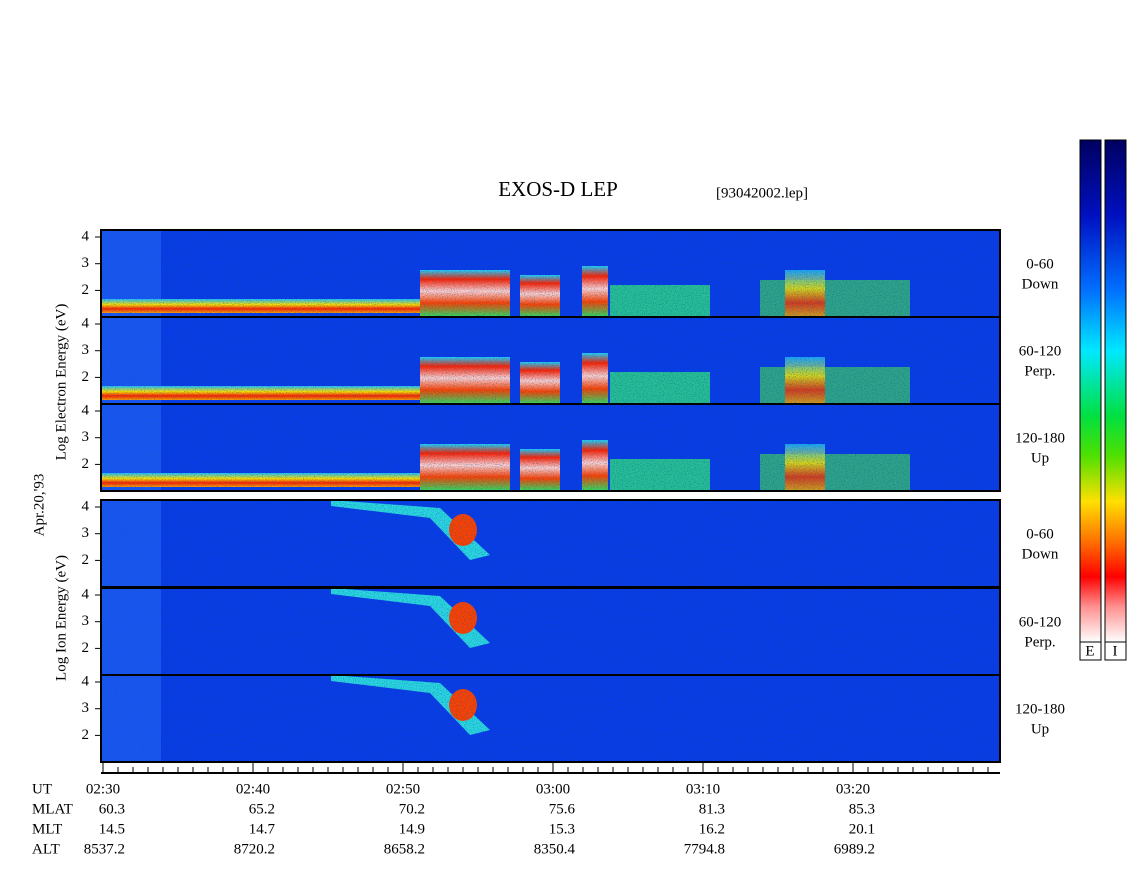 The width and height of the screenshot is (1130, 880). Describe the element at coordinates (553, 789) in the screenshot. I see `x-tick-label: 03:00` at that location.